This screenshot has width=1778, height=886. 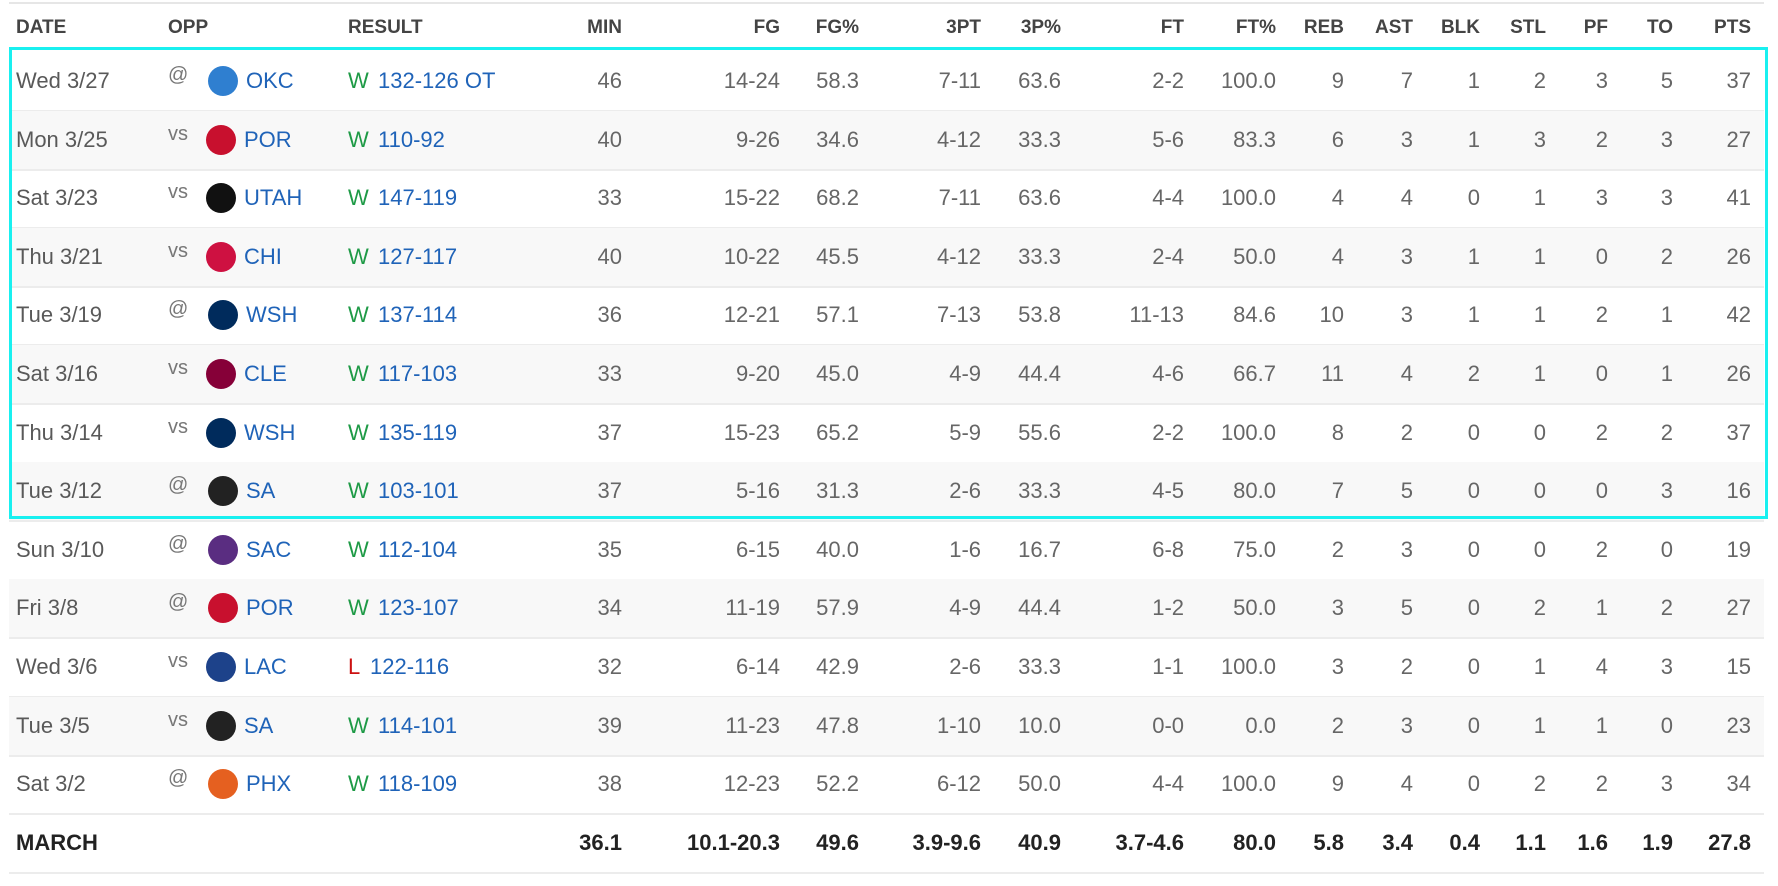 What do you see at coordinates (59, 432) in the screenshot?
I see `game-date: Thu 3/14` at bounding box center [59, 432].